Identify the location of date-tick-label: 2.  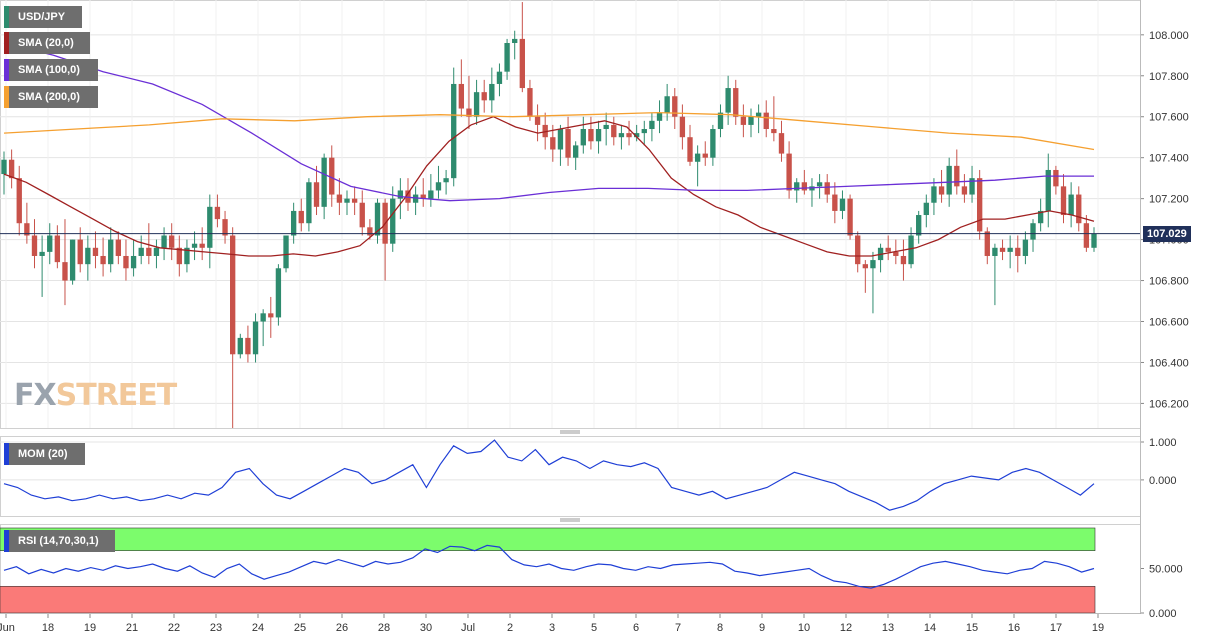
(510, 628).